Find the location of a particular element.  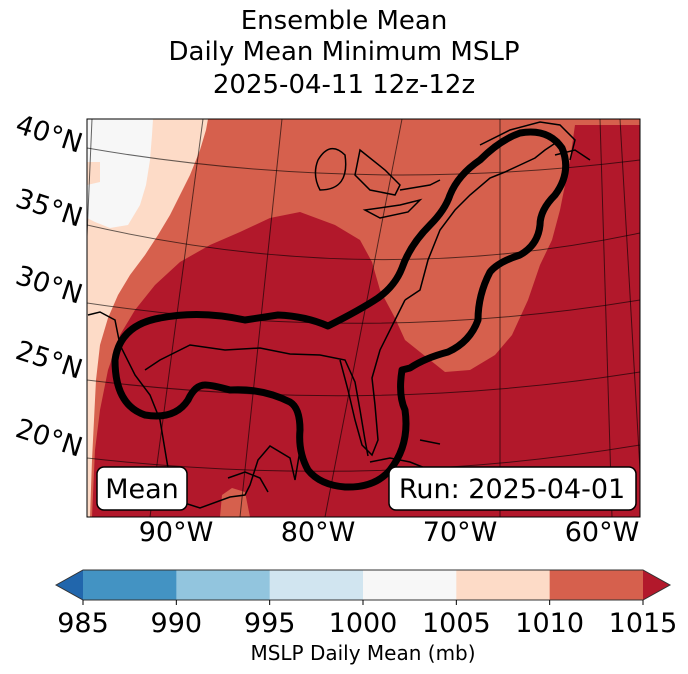

chart-title-line-1: Ensemble Mean is located at coordinates (344, 21).